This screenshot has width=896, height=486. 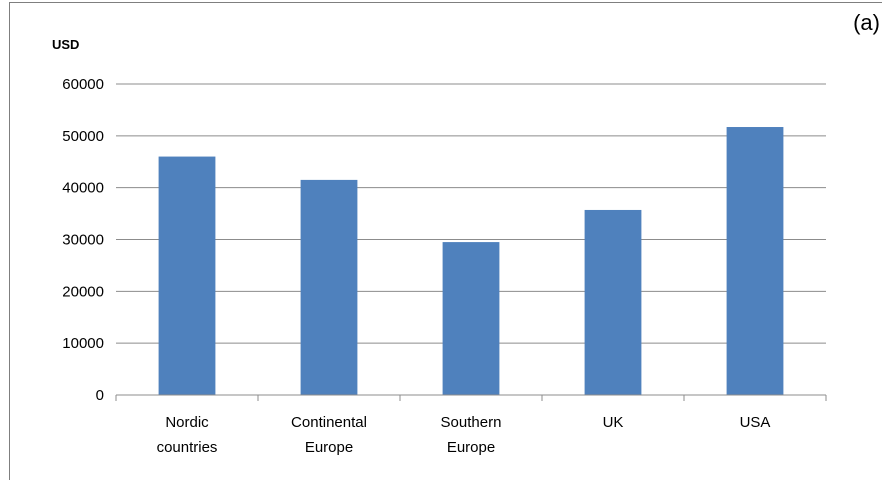 I want to click on x-axis, so click(x=471, y=397).